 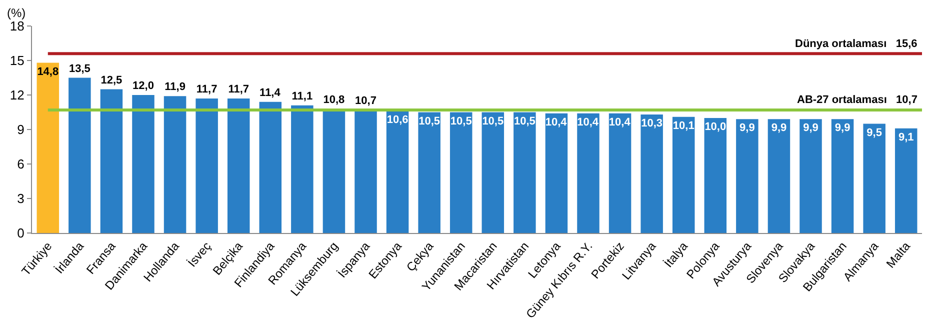 What do you see at coordinates (79, 68) in the screenshot?
I see `data-label: 13,5` at bounding box center [79, 68].